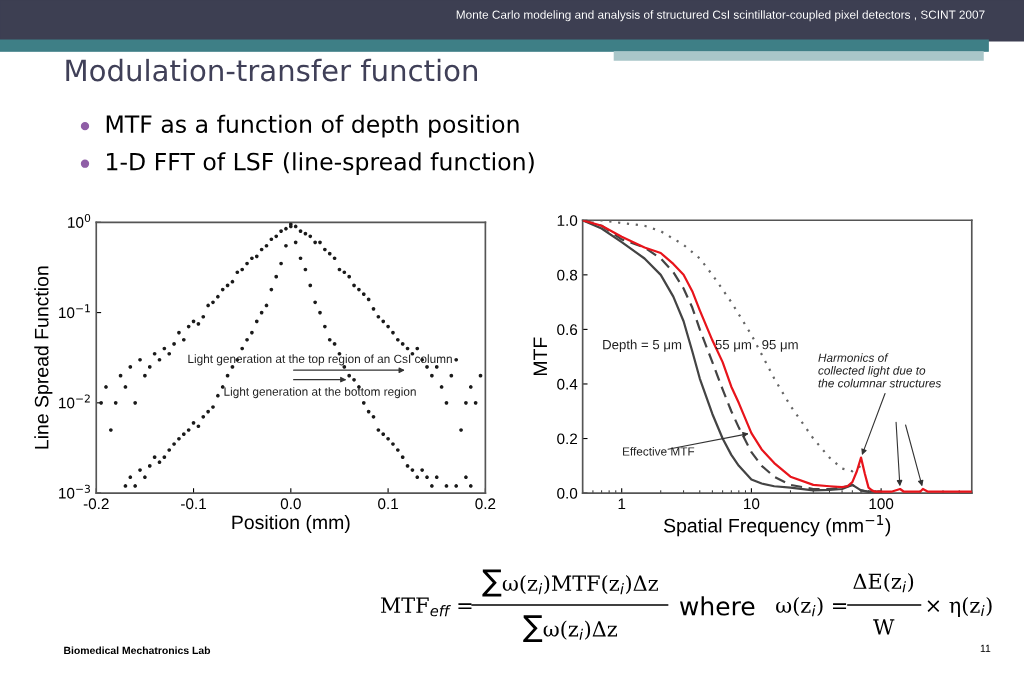 The image size is (1024, 682). I want to click on text: 11, so click(985, 648).